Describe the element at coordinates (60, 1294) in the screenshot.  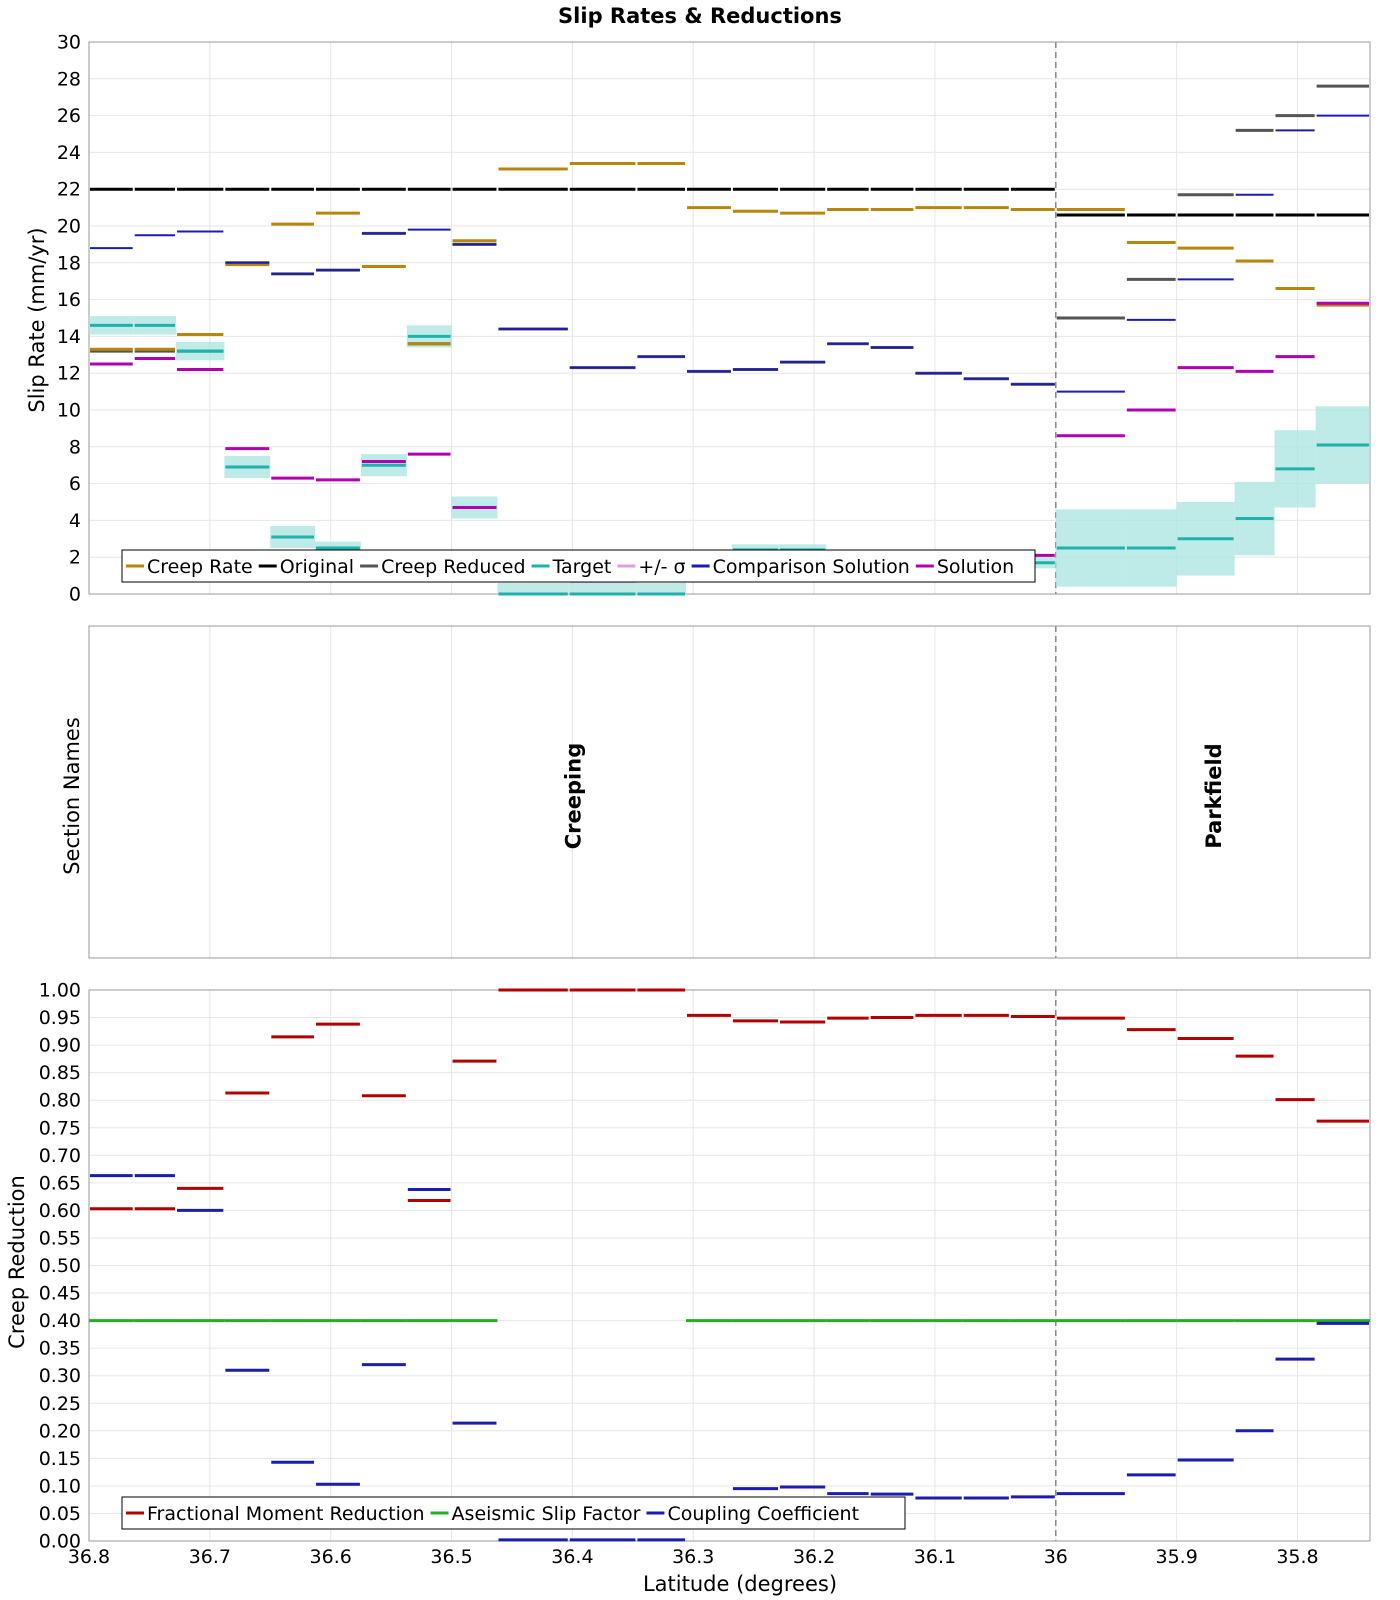
I see `creep-reduction-y-tick-label: 0.45` at that location.